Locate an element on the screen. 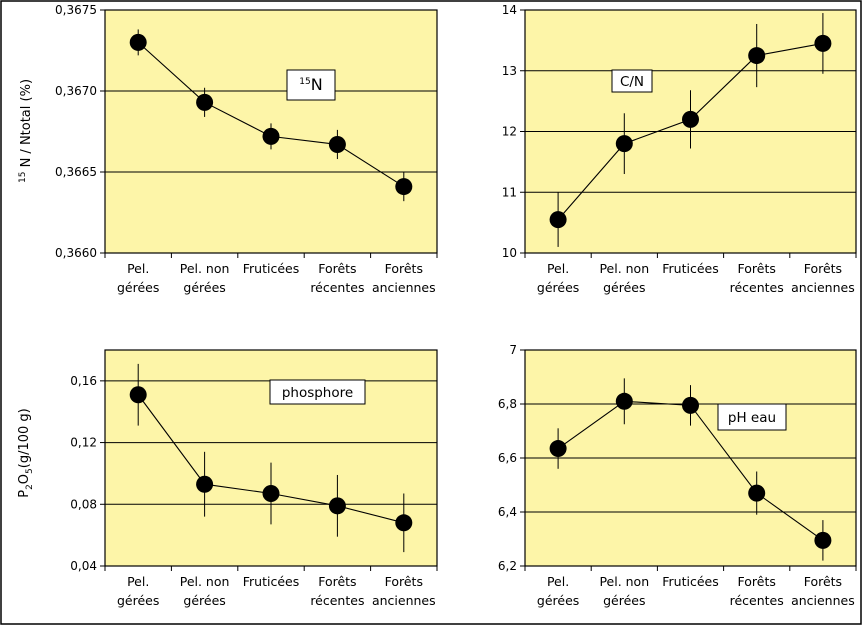 The height and width of the screenshot is (625, 862). y-tick-label: 6,2 is located at coordinates (507, 566).